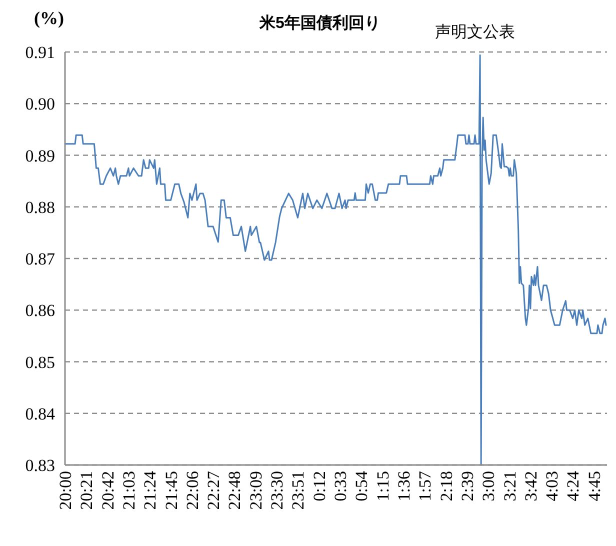 This screenshot has width=616, height=546. What do you see at coordinates (49, 18) in the screenshot?
I see `ylabel: (%)` at bounding box center [49, 18].